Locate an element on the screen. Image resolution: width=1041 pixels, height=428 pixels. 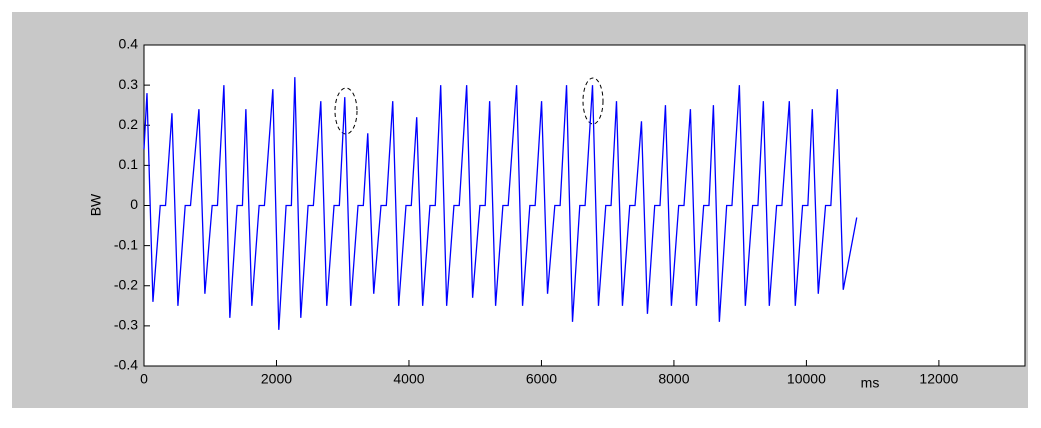
y-tick-label: -0.2 is located at coordinates (126, 284).